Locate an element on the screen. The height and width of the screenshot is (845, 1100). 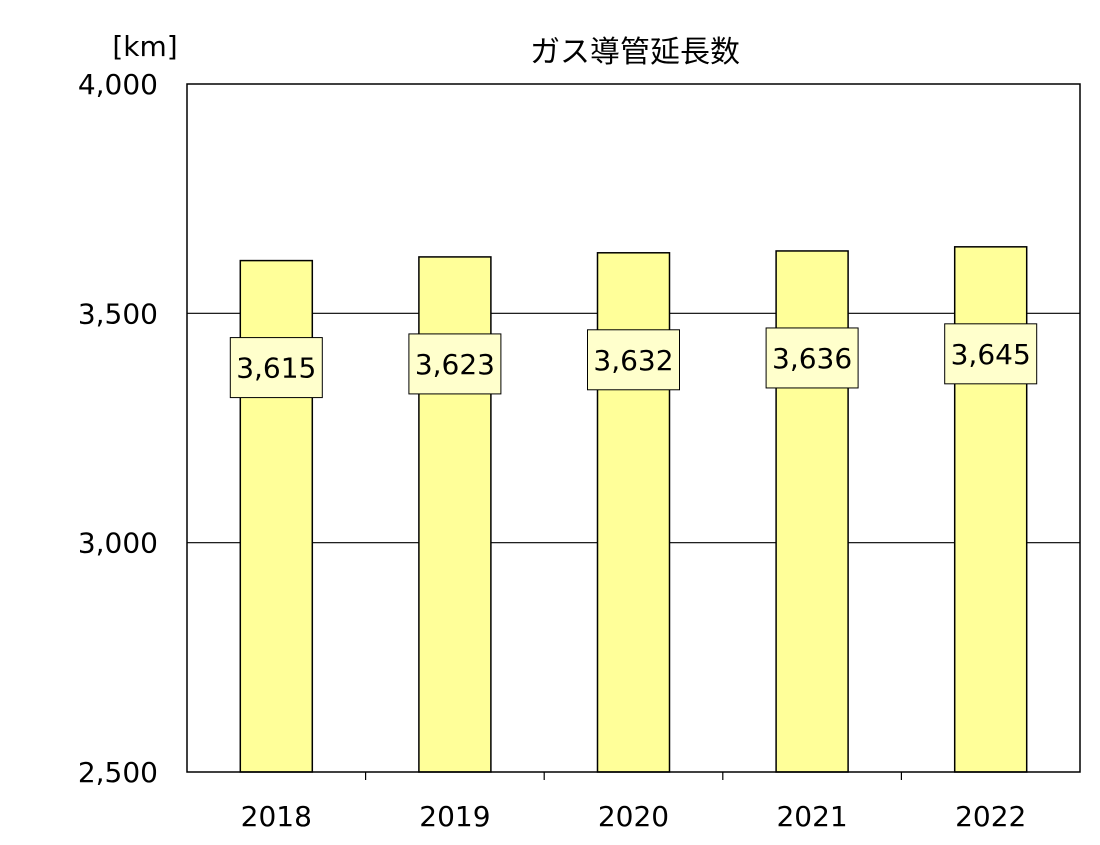
y-axis-ticks: 2,500 3,000 3,500 4,000 is located at coordinates (118, 428).